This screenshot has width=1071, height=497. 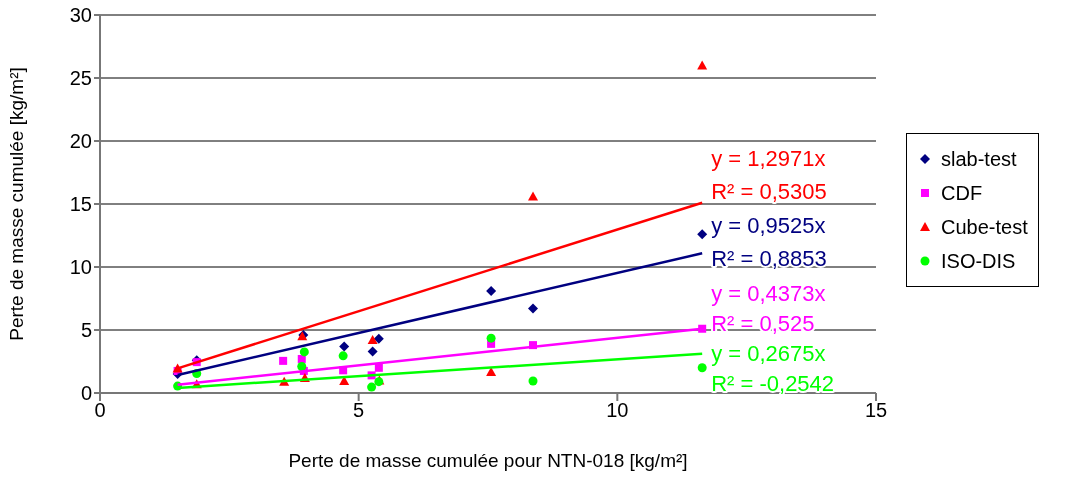 I want to click on x-tick-label: 10, so click(x=617, y=410).